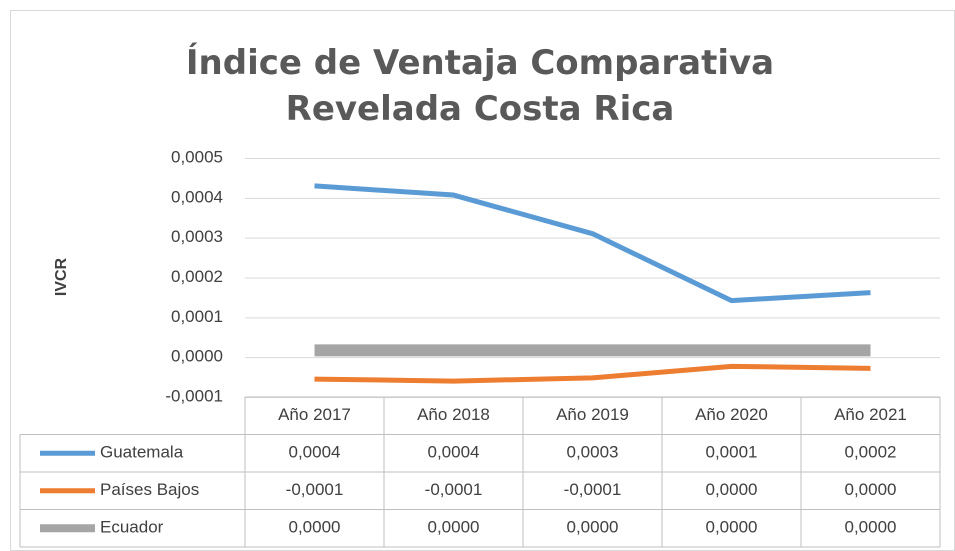 The width and height of the screenshot is (955, 551). Describe the element at coordinates (732, 452) in the screenshot. I see `data-label: 0,0001` at that location.